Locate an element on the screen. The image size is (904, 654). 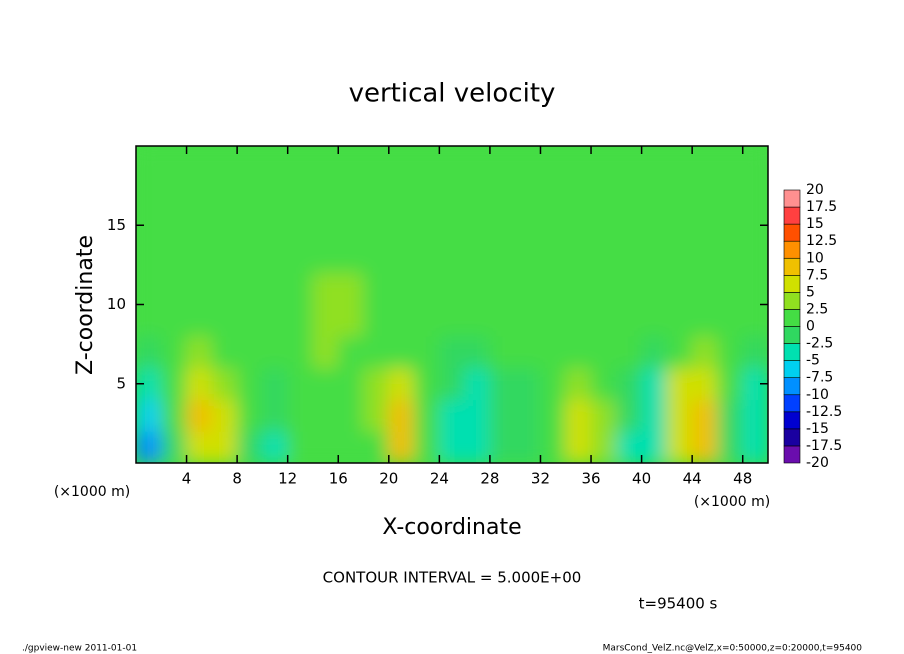
colorbar-label: 0 is located at coordinates (810, 327).